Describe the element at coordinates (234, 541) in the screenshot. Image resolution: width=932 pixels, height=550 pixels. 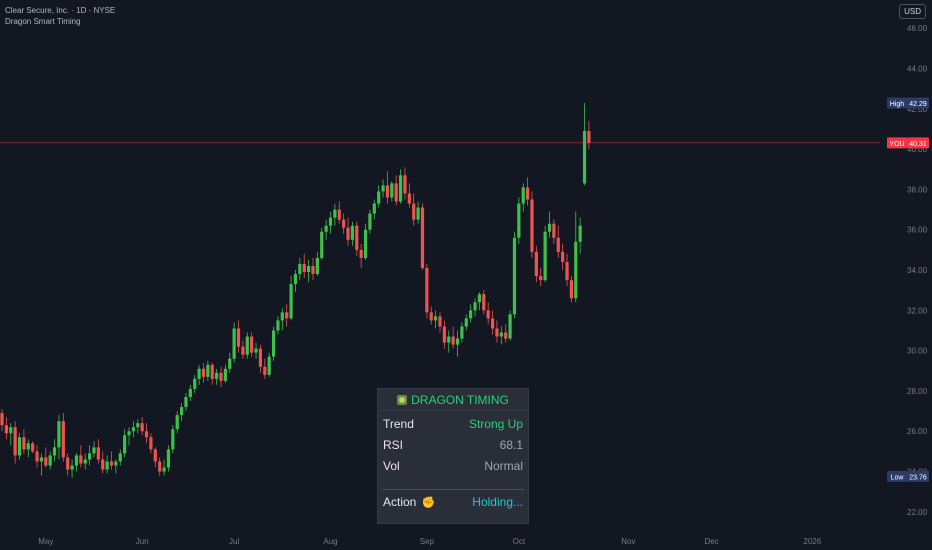
I see `x-tick-label: Jul` at that location.